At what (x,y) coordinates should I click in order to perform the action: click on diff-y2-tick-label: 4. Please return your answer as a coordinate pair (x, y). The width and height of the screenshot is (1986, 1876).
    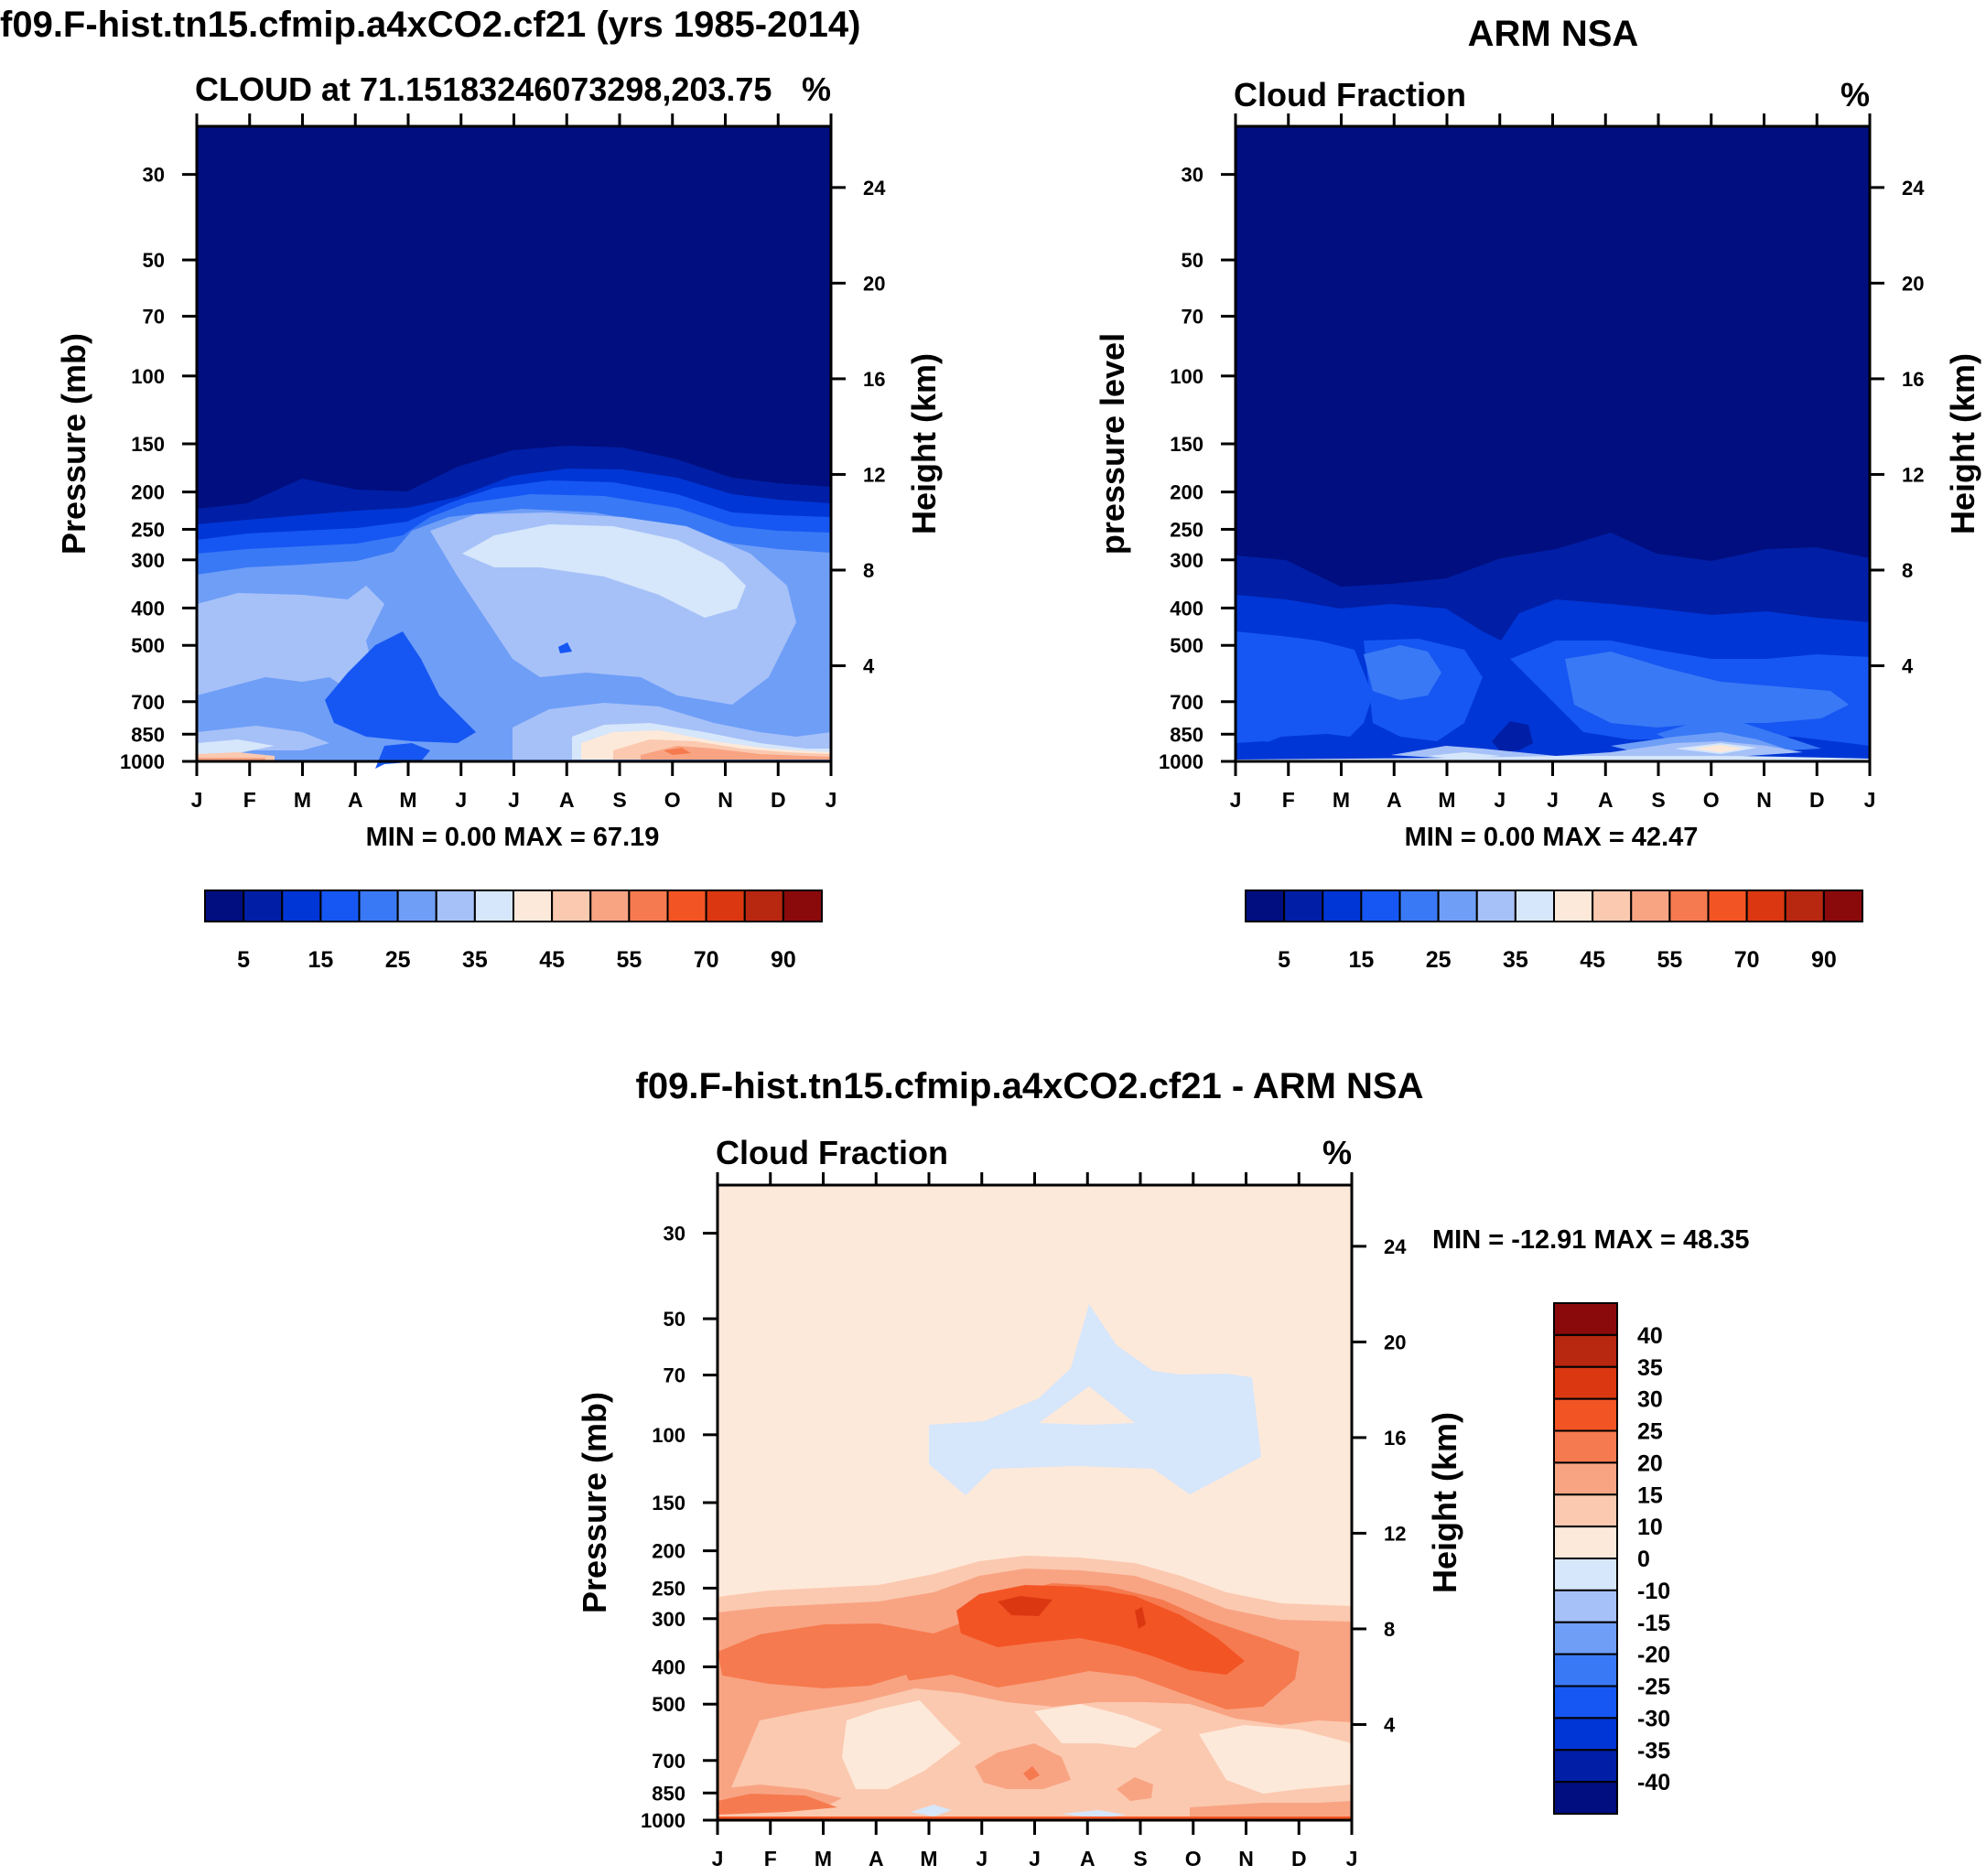
    Looking at the image, I should click on (1390, 1725).